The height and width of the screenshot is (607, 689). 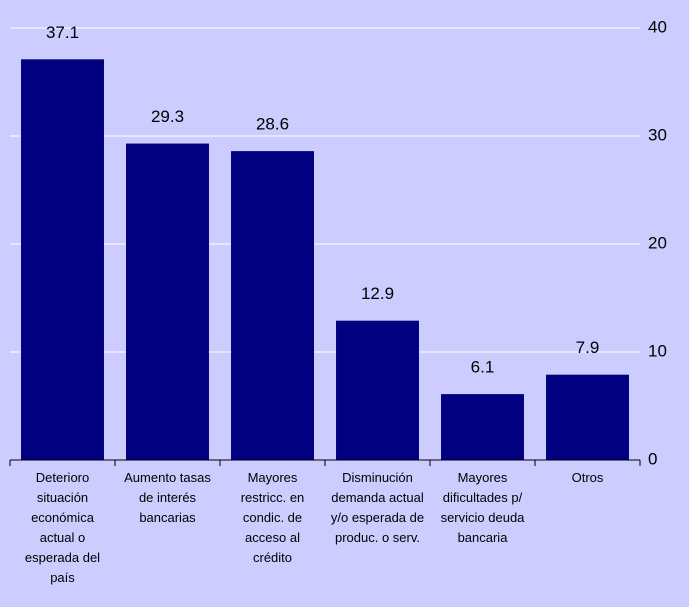 I want to click on y-tick-label: 30, so click(x=657, y=134).